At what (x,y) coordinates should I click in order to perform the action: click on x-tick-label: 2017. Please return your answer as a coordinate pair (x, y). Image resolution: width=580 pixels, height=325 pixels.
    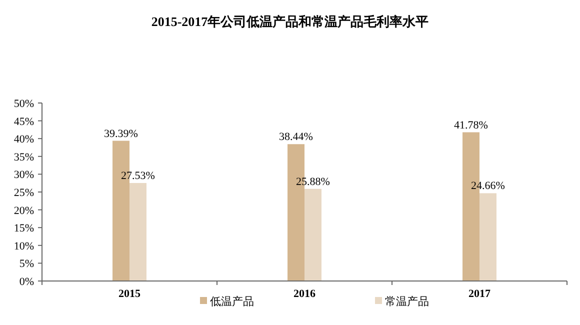
    Looking at the image, I should click on (479, 294).